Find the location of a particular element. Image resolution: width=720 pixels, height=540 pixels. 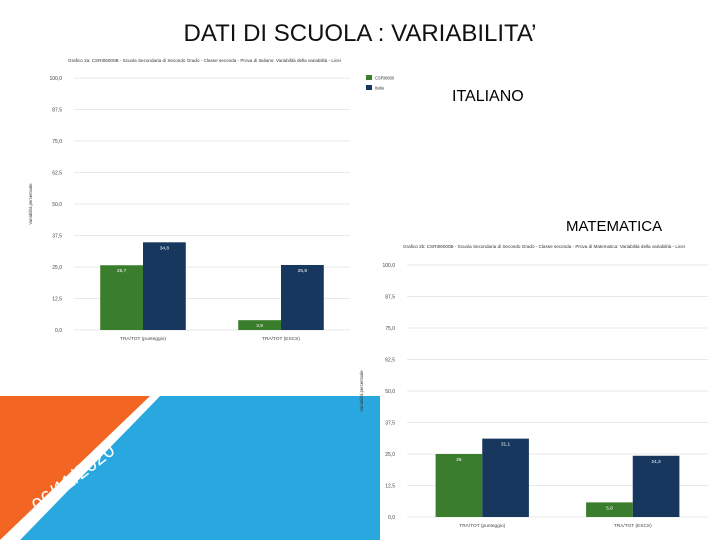

data-label: 25,8 is located at coordinates (303, 271).